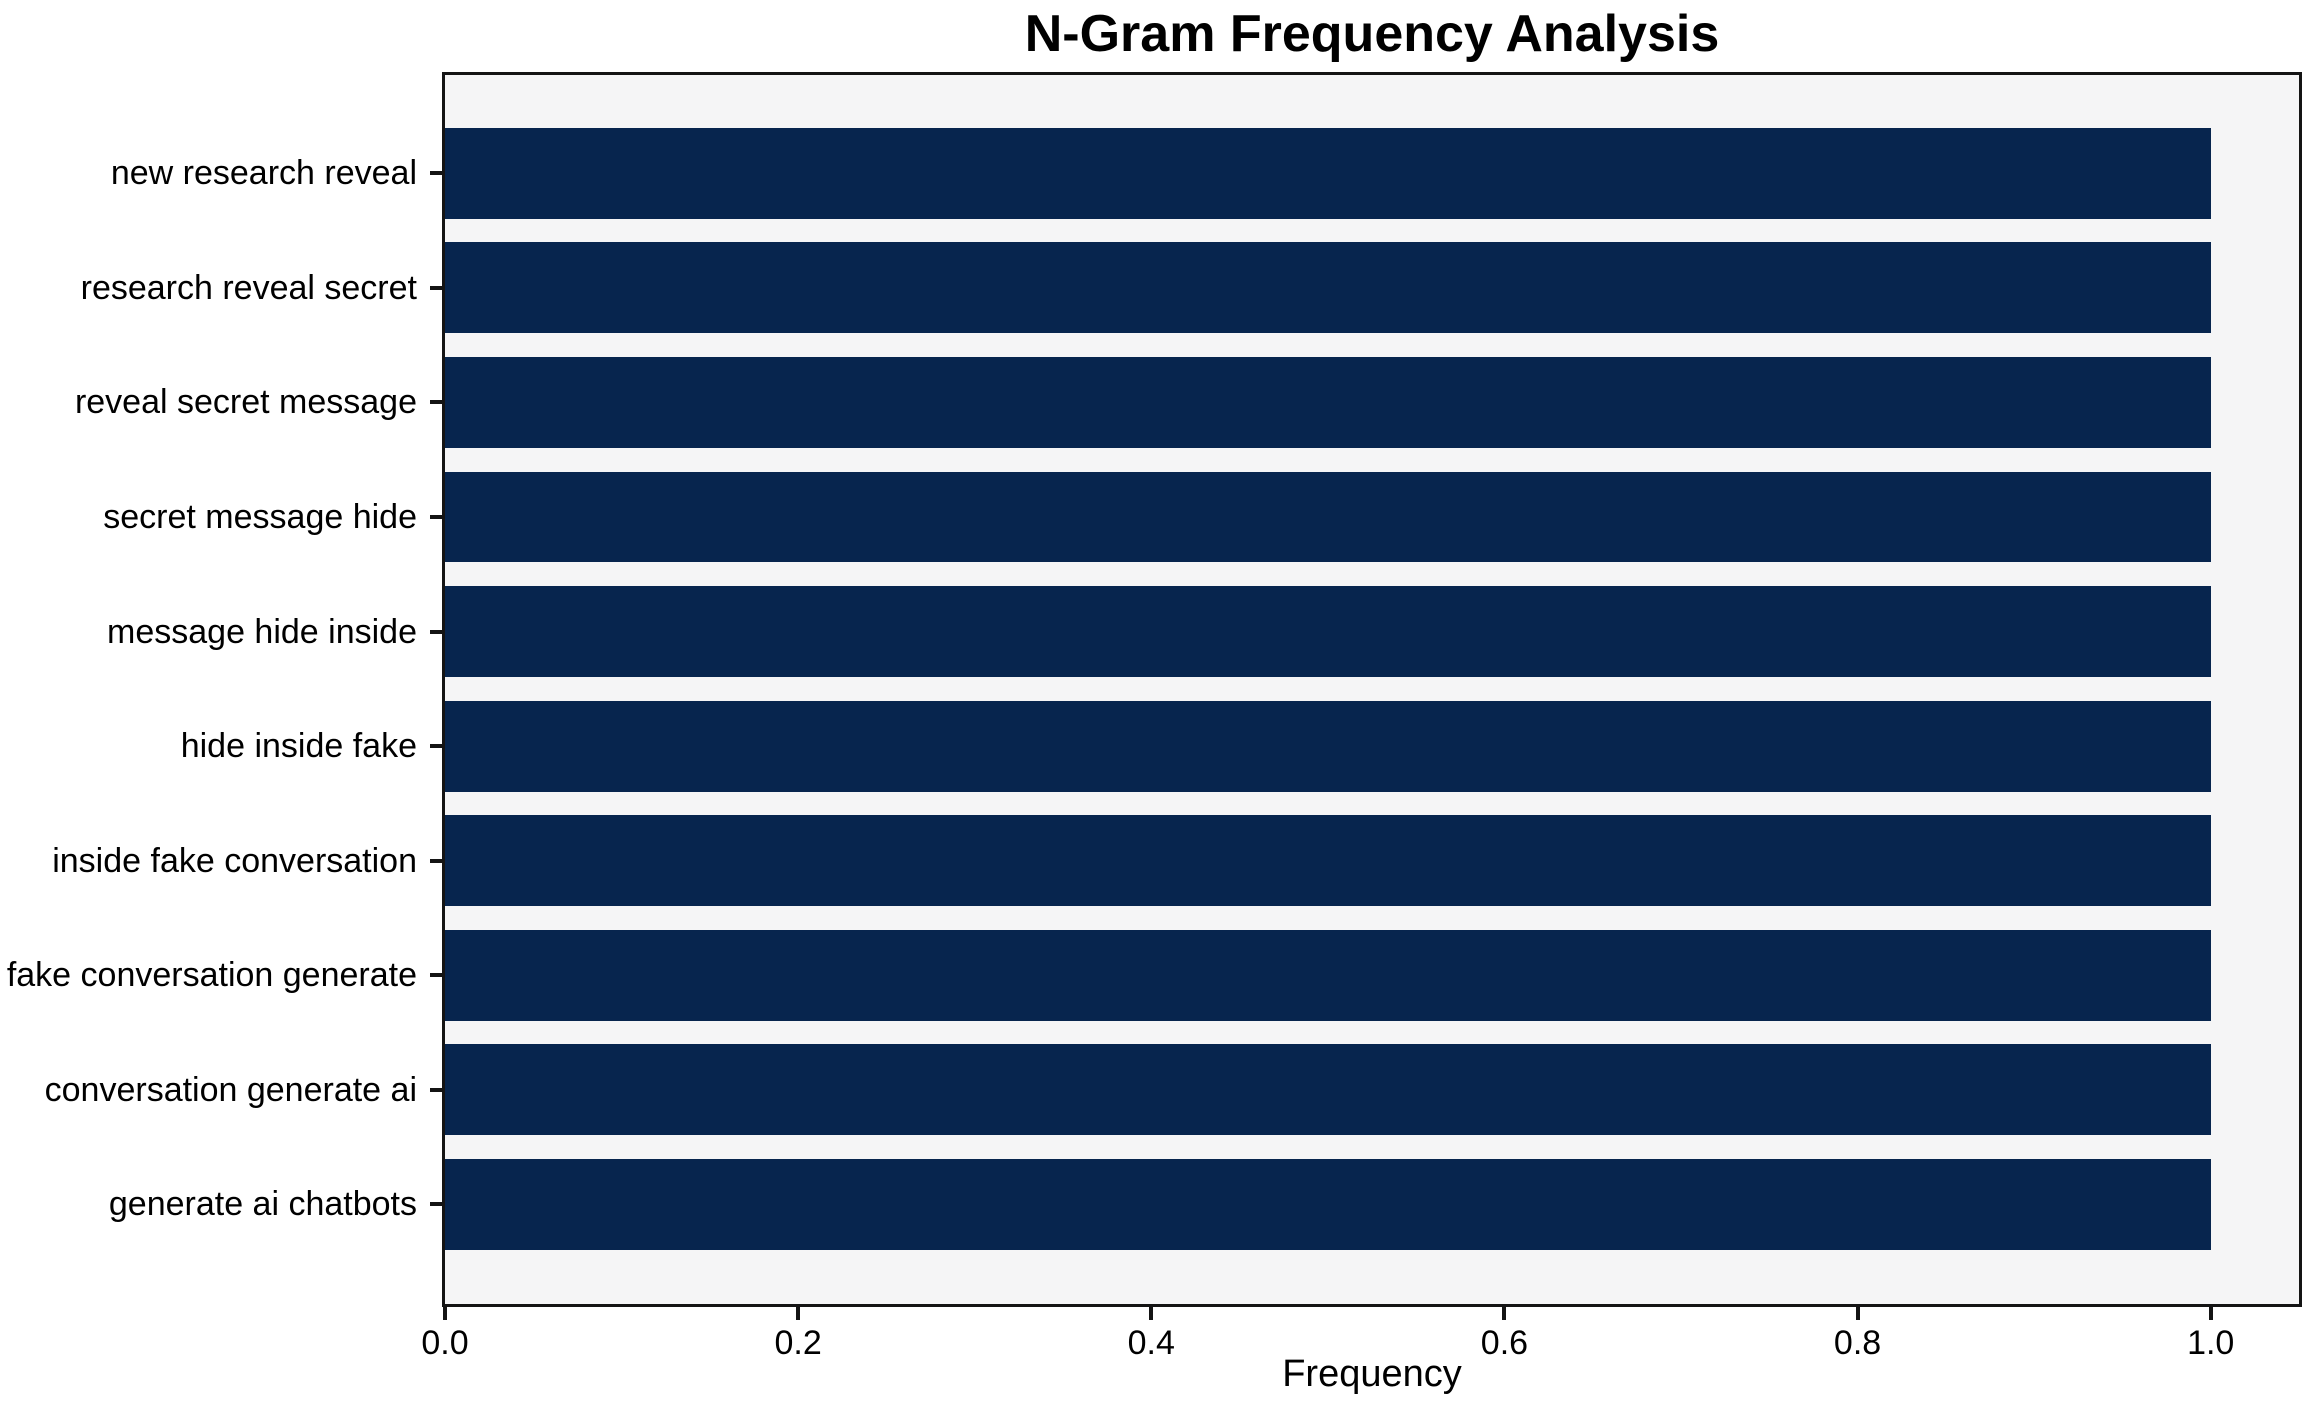  What do you see at coordinates (230, 1089) in the screenshot?
I see `y-tick-label: conversation generate ai` at bounding box center [230, 1089].